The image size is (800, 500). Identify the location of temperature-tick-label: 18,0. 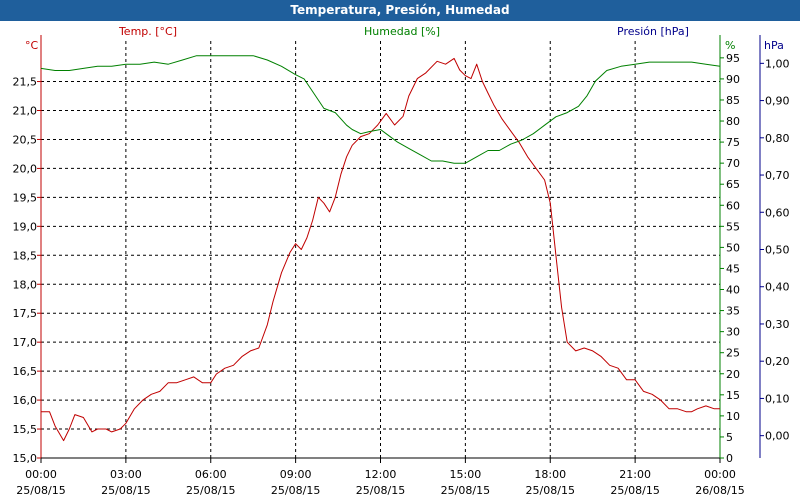
(25, 284).